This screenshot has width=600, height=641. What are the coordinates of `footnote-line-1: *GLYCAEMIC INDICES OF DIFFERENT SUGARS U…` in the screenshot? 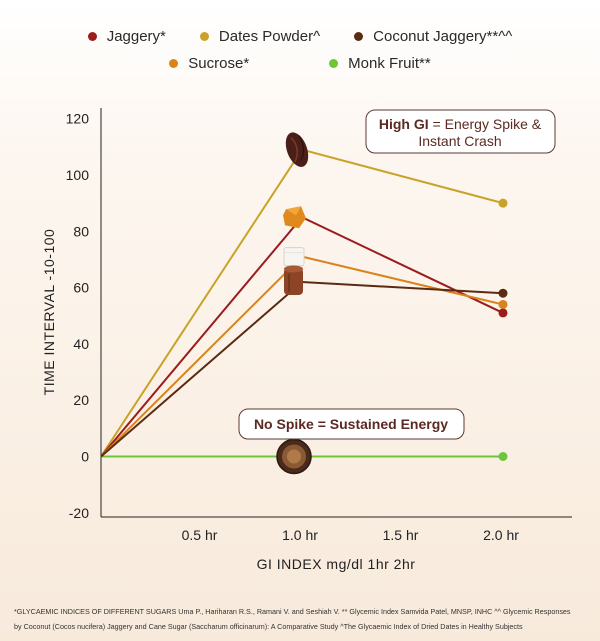 It's located at (292, 611).